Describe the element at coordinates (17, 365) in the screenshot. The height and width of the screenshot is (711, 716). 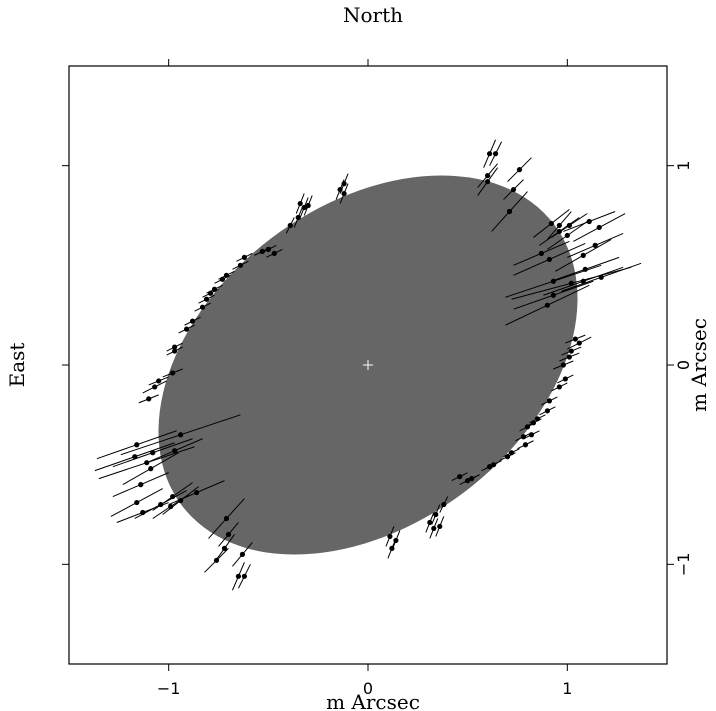
I see `y-axis-label: East` at that location.